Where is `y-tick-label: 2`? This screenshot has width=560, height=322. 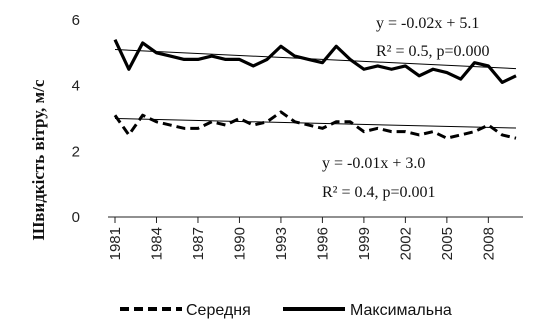 y-tick-label: 2 is located at coordinates (76, 151).